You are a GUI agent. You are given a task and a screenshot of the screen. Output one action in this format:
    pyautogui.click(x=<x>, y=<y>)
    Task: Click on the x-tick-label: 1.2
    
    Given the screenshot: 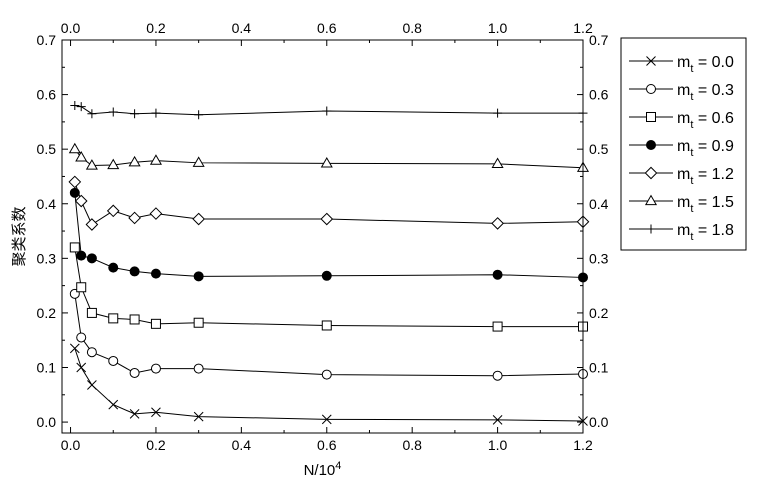 What is the action you would take?
    pyautogui.click(x=583, y=445)
    